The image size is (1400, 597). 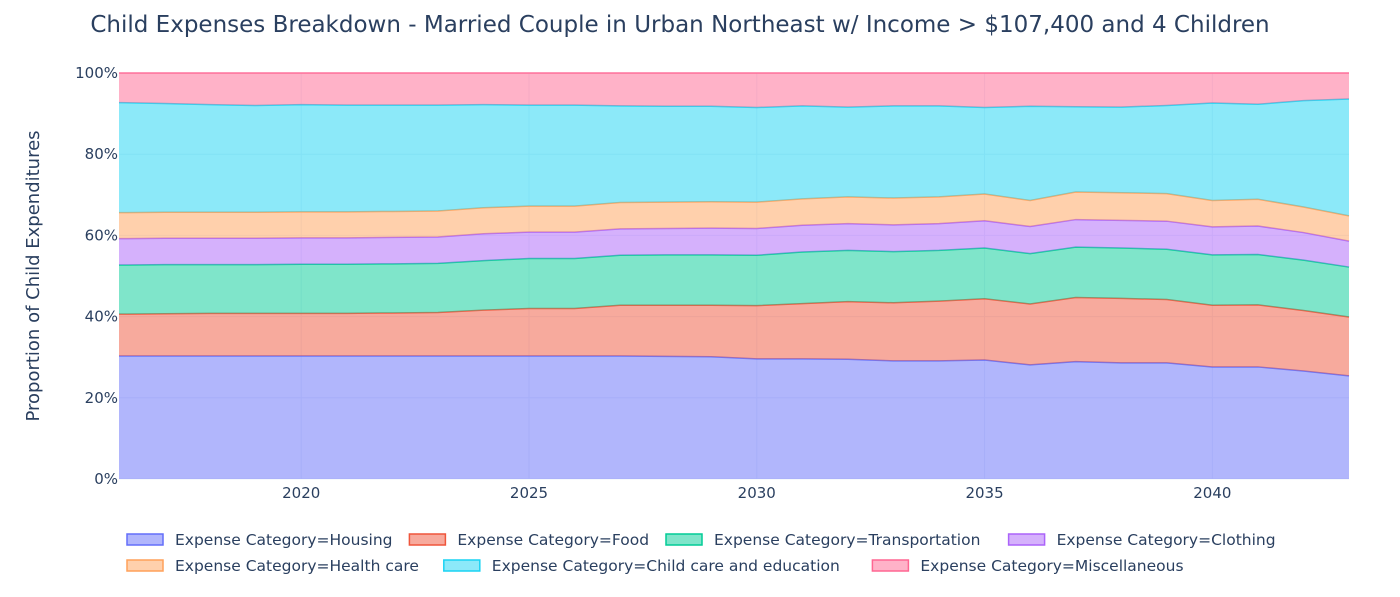 What do you see at coordinates (96, 73) in the screenshot?
I see `y-tick-label: 100%` at bounding box center [96, 73].